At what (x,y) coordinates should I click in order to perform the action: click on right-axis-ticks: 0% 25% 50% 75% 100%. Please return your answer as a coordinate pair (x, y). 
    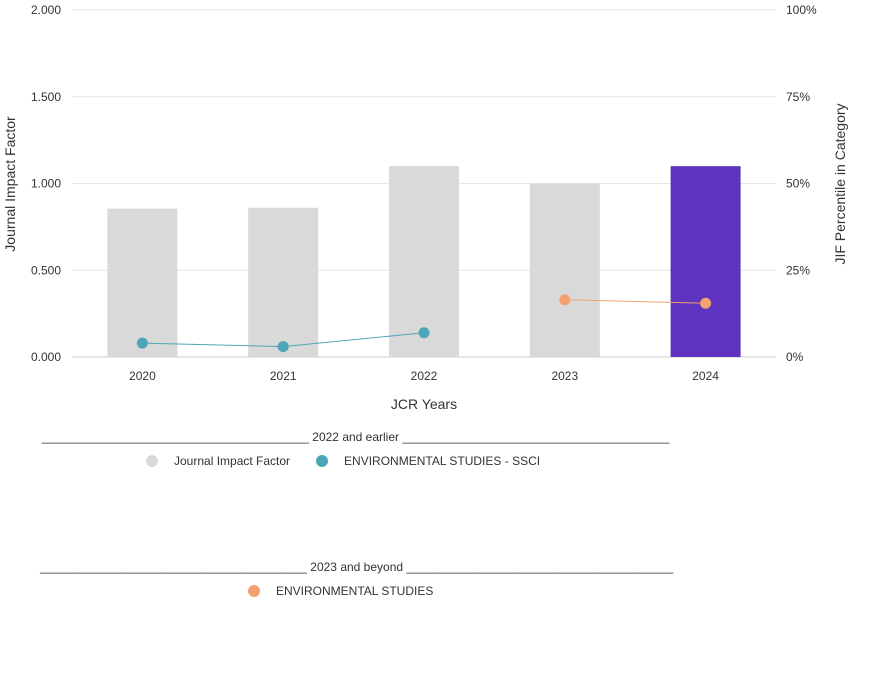
    Looking at the image, I should click on (801, 183).